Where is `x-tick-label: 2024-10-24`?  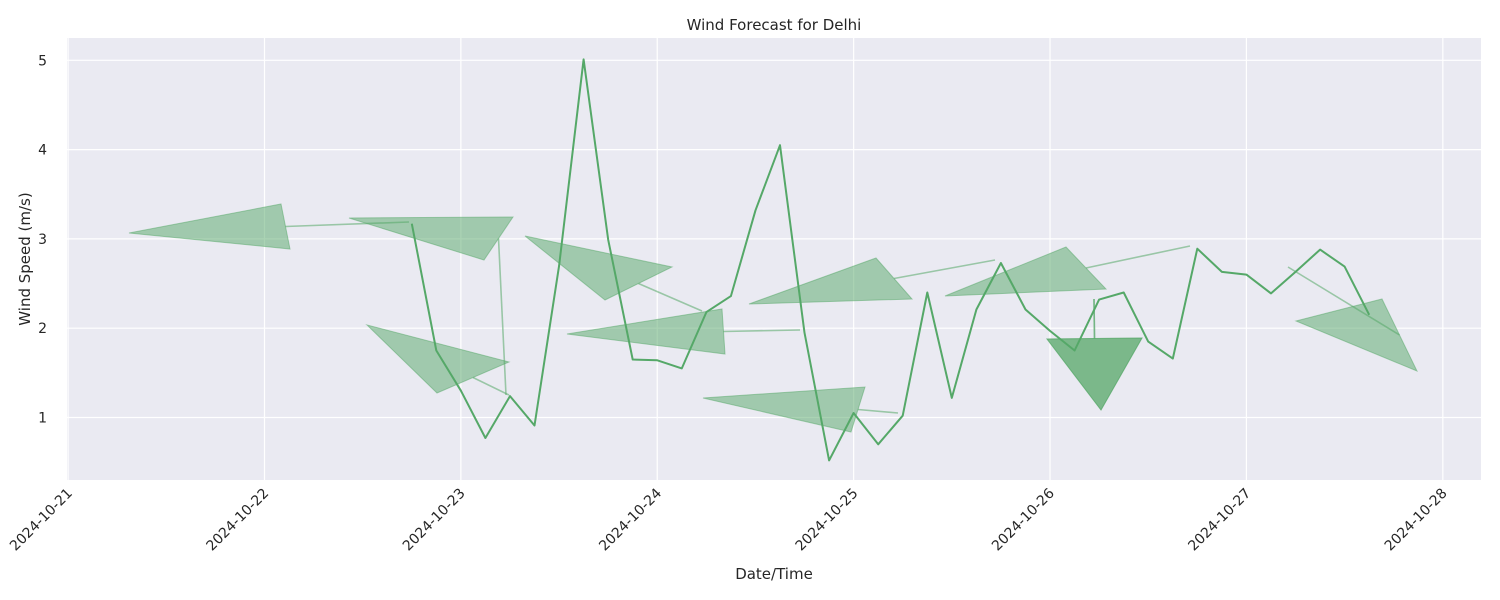
x-tick-label: 2024-10-24 is located at coordinates (630, 519).